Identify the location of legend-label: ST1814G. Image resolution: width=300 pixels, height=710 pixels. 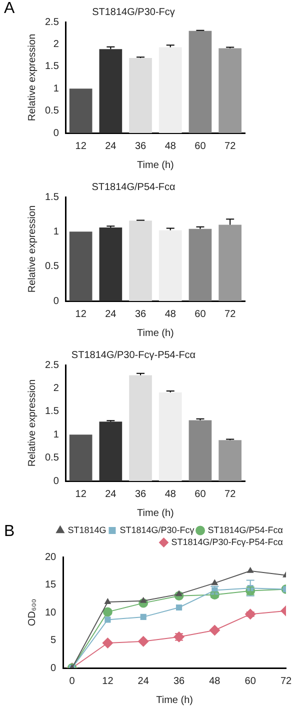
(87, 529).